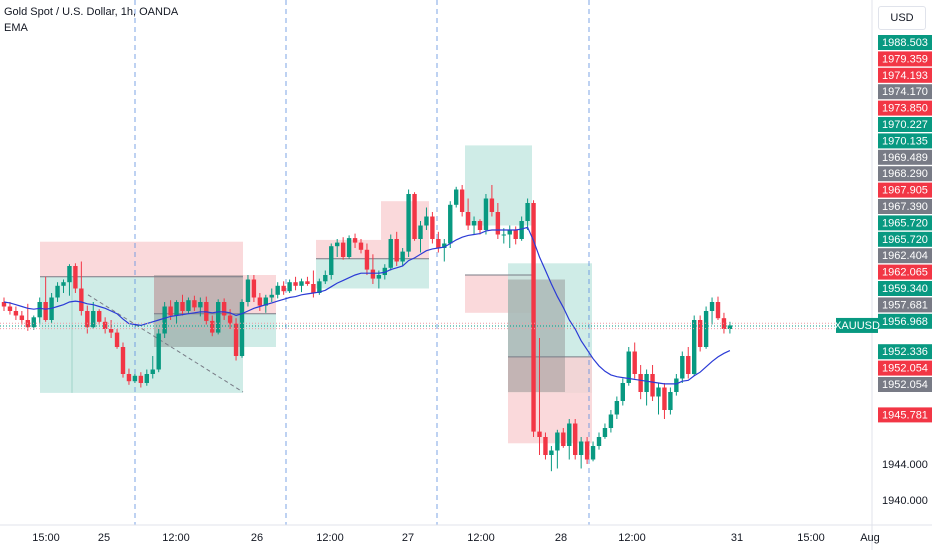 This screenshot has height=550, width=932. I want to click on x-tick-label: 12:00, so click(481, 538).